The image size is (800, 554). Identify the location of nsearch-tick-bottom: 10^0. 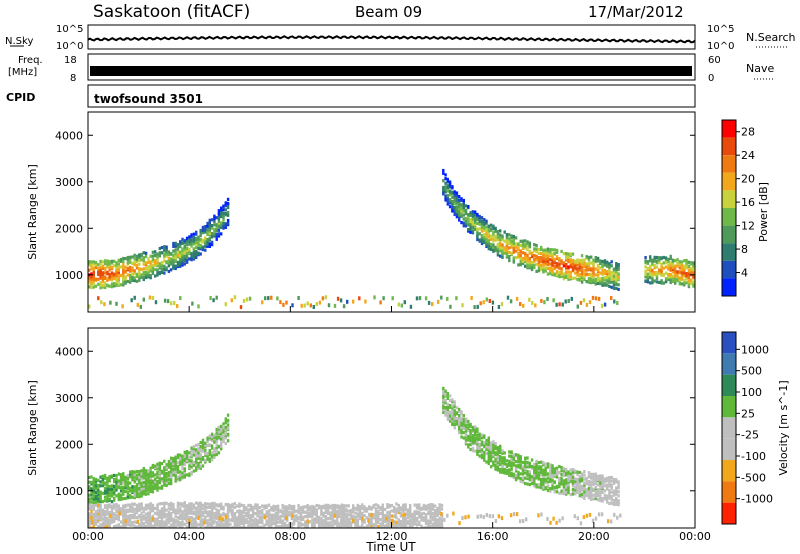
(720, 46).